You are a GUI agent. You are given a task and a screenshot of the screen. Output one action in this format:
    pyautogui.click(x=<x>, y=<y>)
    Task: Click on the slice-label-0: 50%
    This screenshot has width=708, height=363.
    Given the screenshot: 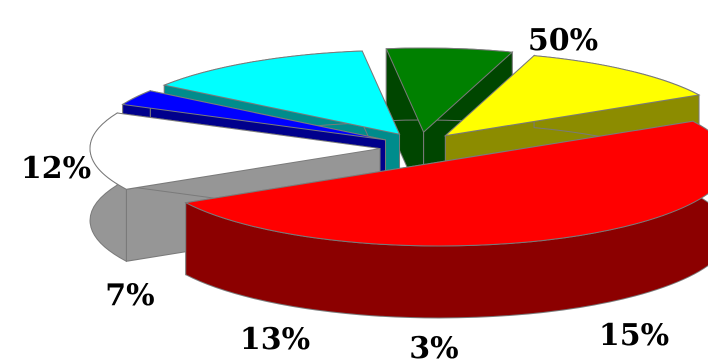 What is the action you would take?
    pyautogui.click(x=563, y=40)
    